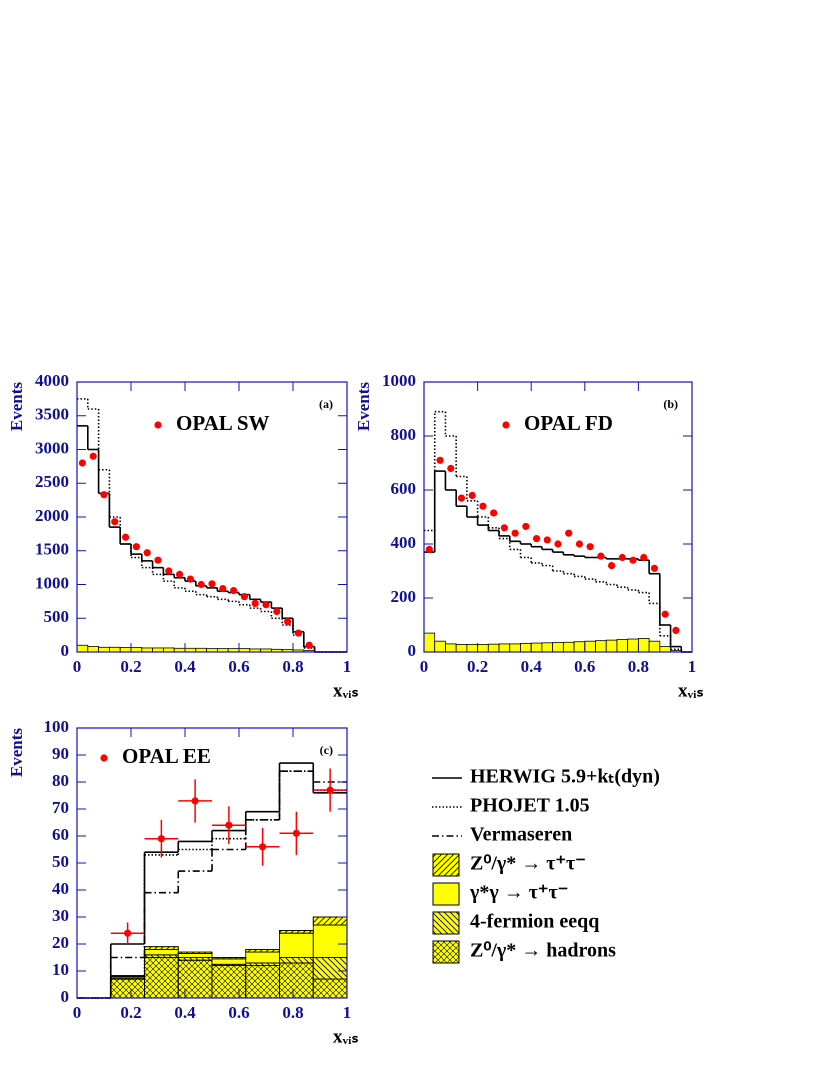 This screenshot has height=1075, width=830. Describe the element at coordinates (60, 780) in the screenshot. I see `y-tick-label: 80` at that location.